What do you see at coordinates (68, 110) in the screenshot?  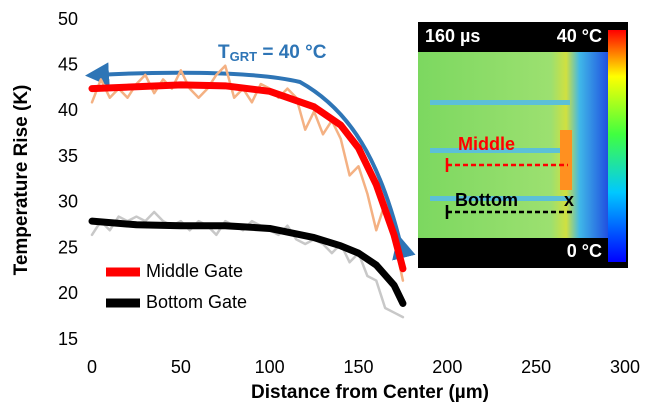 I see `y-tick-label: 40` at bounding box center [68, 110].